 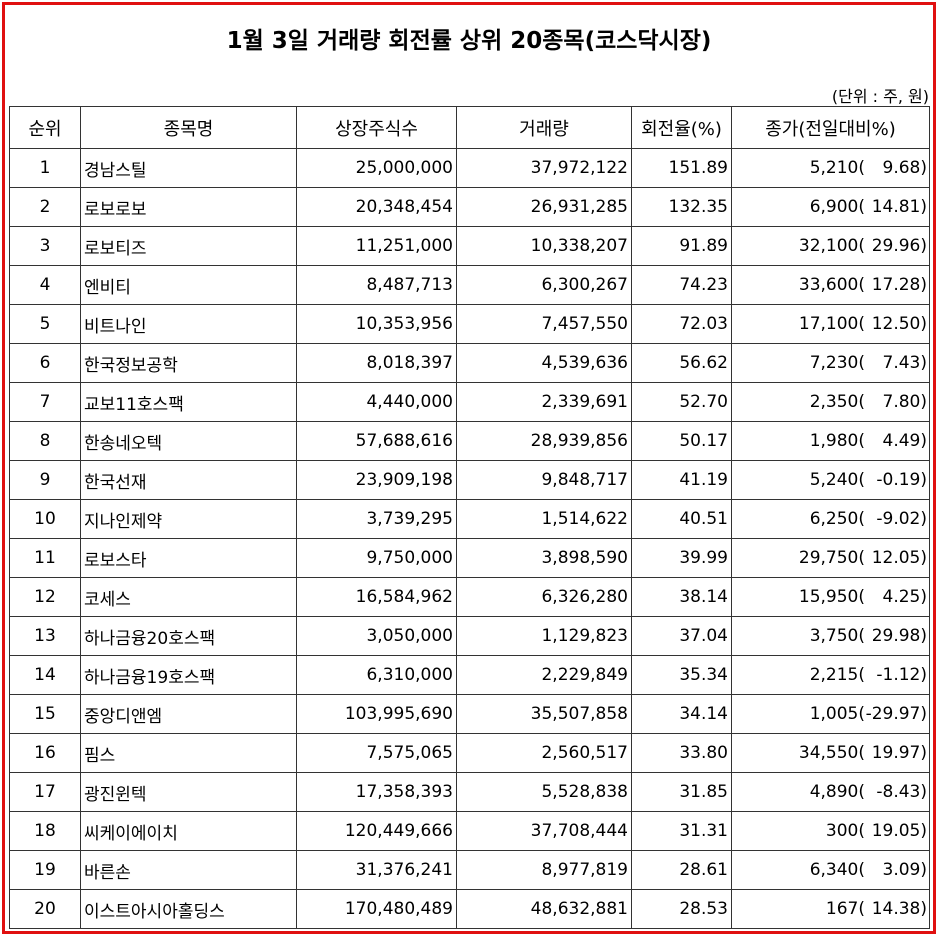 I want to click on price-cell: 32,100( 29.96), so click(x=830, y=246).